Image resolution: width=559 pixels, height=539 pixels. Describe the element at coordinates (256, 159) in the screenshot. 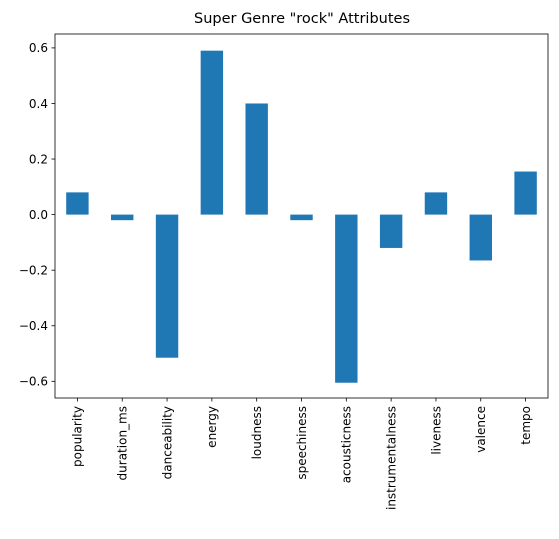

I see `bar-loudness` at that location.